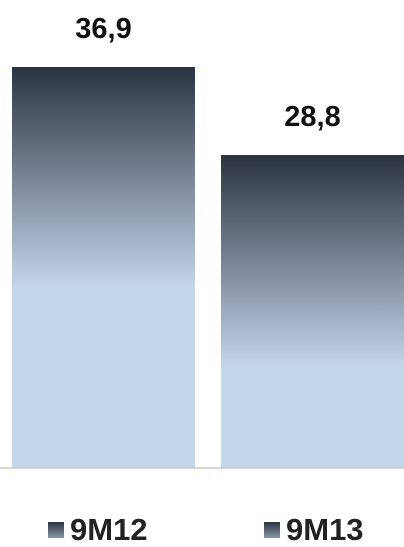 This screenshot has height=547, width=404. I want to click on legend-swatch-9m12, so click(56, 530).